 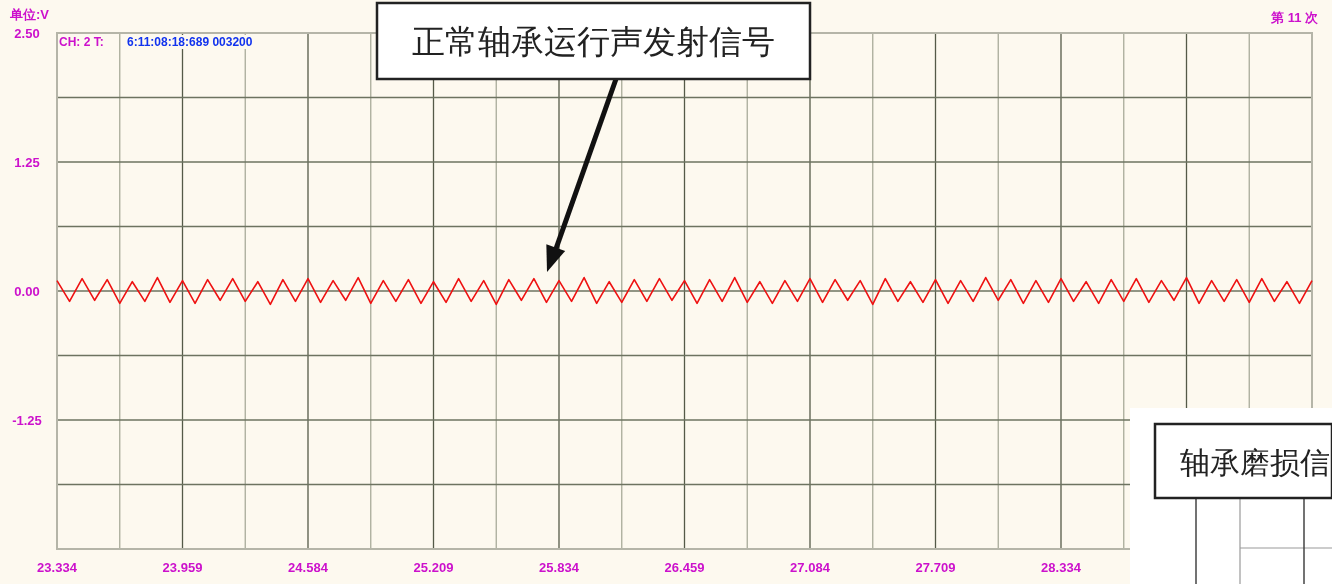 What do you see at coordinates (684, 567) in the screenshot?
I see `x-tick-label: 26.459` at bounding box center [684, 567].